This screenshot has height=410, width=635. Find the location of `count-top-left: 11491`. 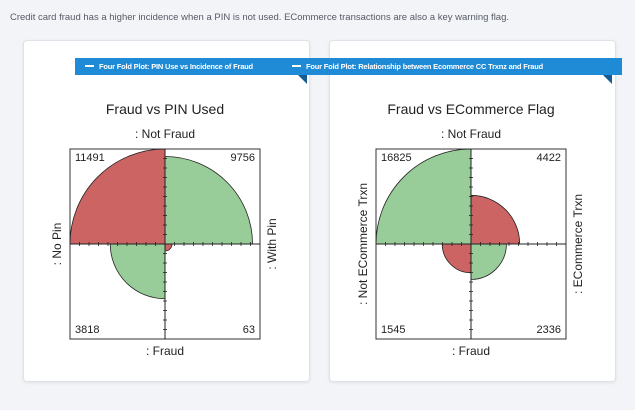

count-top-left: 11491 is located at coordinates (90, 158).